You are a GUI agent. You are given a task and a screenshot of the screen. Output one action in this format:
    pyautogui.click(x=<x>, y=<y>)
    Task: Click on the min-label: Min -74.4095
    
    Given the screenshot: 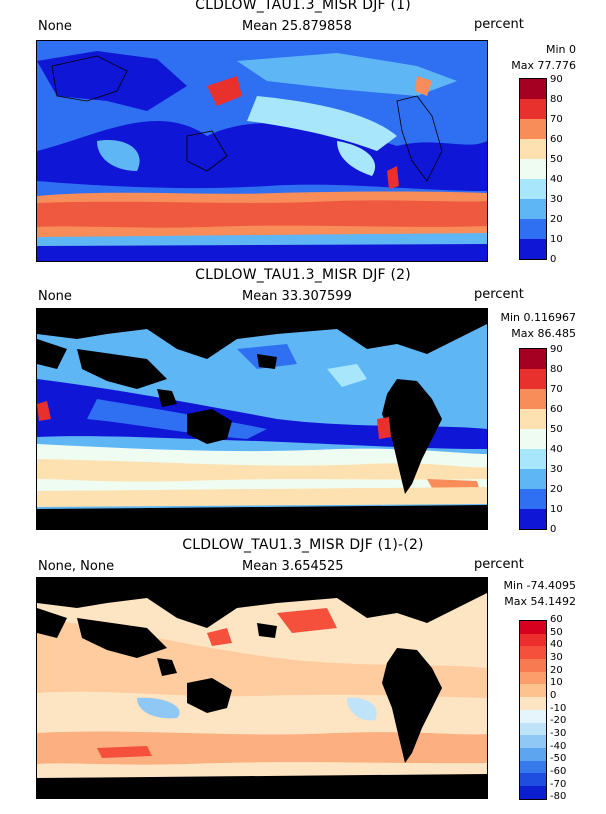 What is the action you would take?
    pyautogui.click(x=539, y=585)
    